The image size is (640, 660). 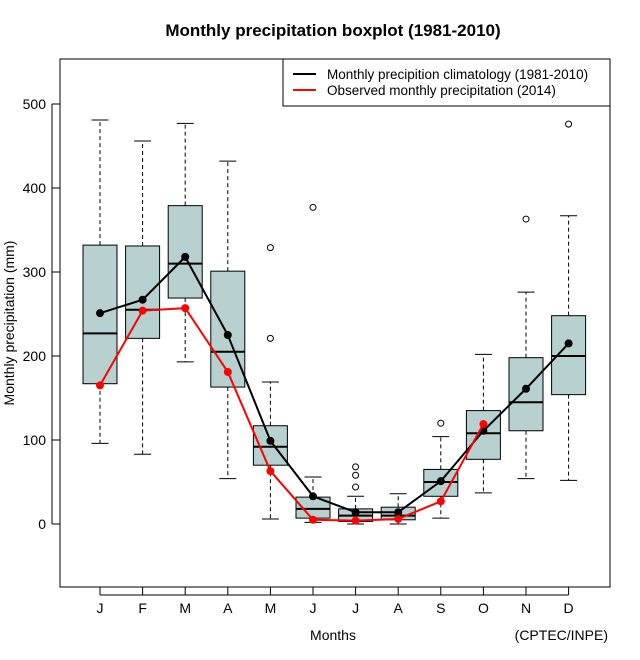 What do you see at coordinates (441, 90) in the screenshot?
I see `legend-label-observed: Observed monthly precipitation (2014)` at bounding box center [441, 90].